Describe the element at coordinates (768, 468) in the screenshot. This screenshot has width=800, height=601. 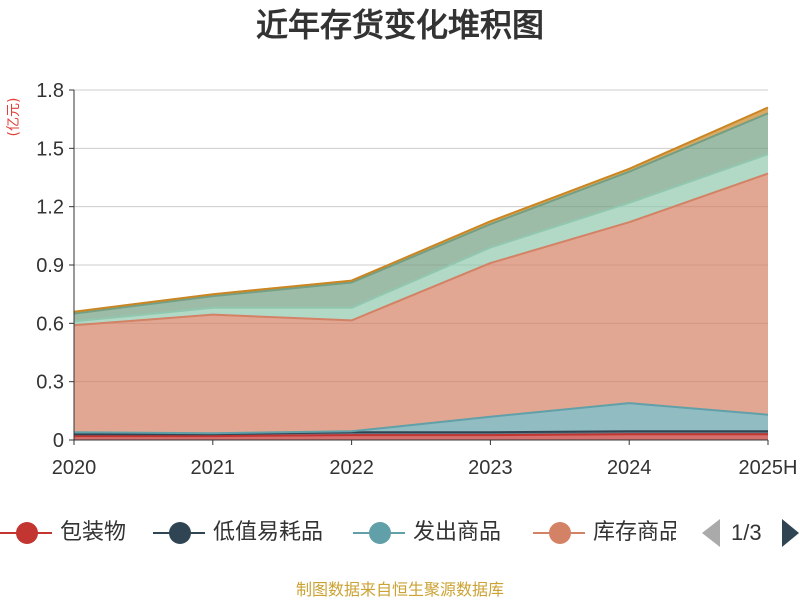
I see `x-tick-label: 2025H` at that location.